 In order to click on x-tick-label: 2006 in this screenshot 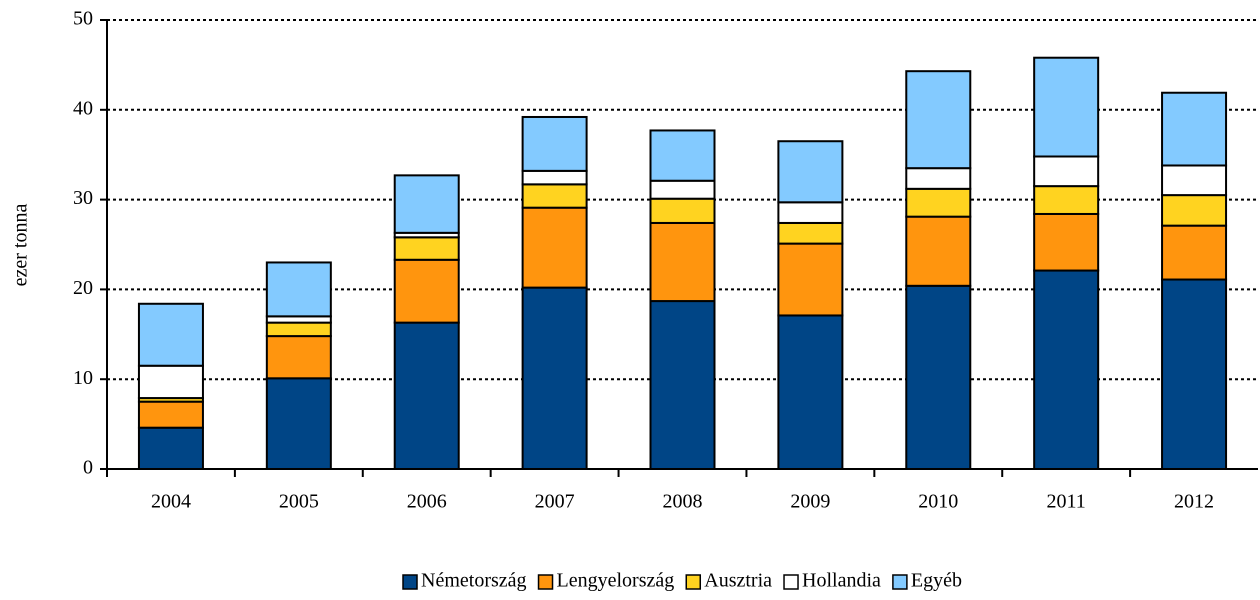, I will do `click(427, 502)`.